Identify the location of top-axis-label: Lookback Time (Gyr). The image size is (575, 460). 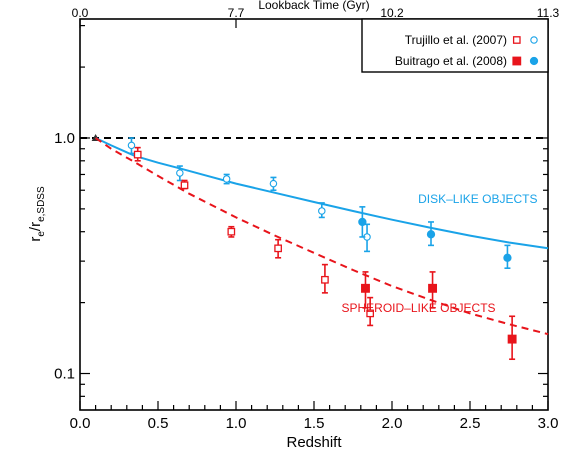
(313, 6).